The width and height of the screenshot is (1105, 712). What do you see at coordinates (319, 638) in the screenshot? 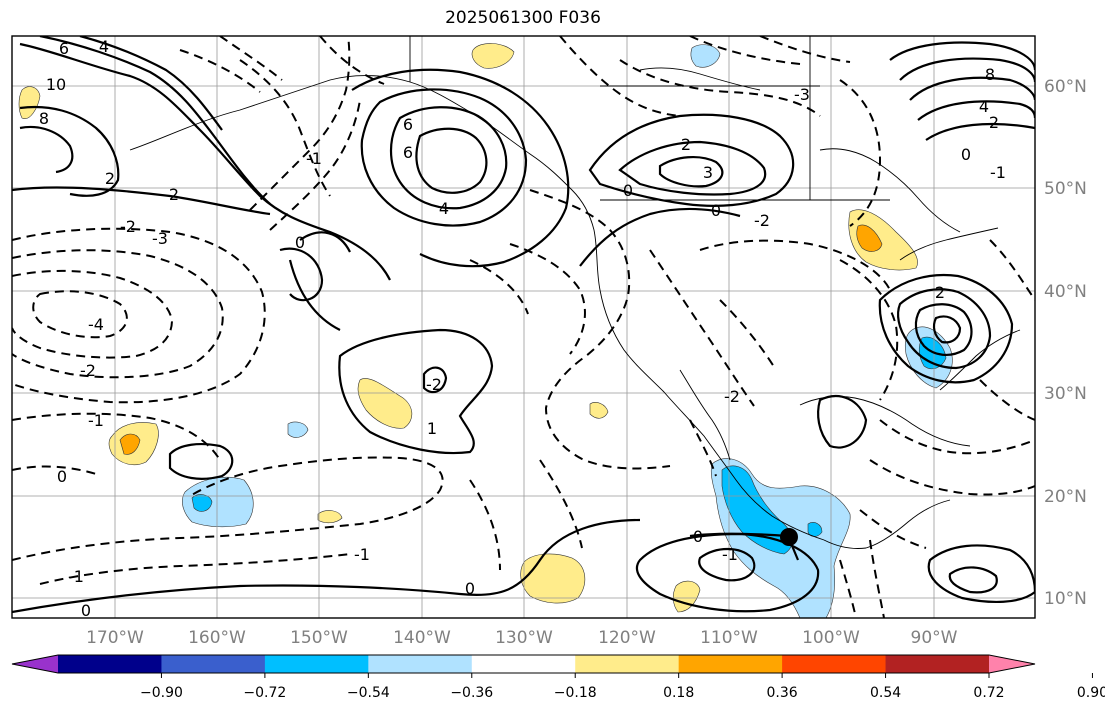
I see `lon-label: 150°W` at bounding box center [319, 638].